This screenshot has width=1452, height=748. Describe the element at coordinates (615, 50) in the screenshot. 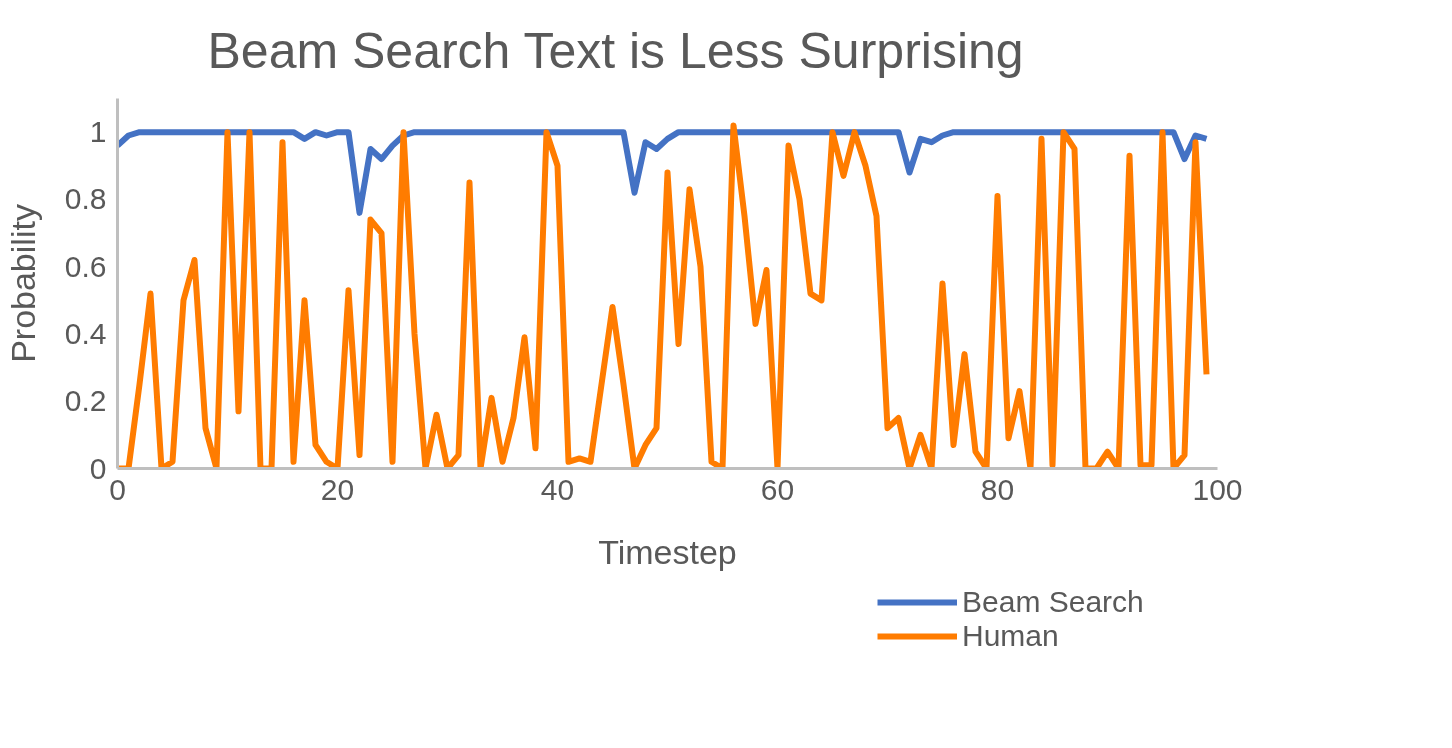

I see `chart-title: Beam Search Text is Less Surprising` at that location.